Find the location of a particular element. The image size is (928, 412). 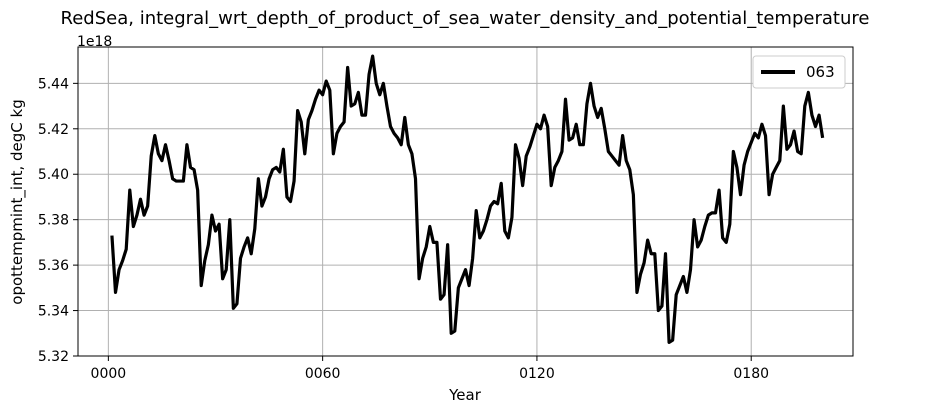

y-tick-label: 5.42 is located at coordinates (53, 130).